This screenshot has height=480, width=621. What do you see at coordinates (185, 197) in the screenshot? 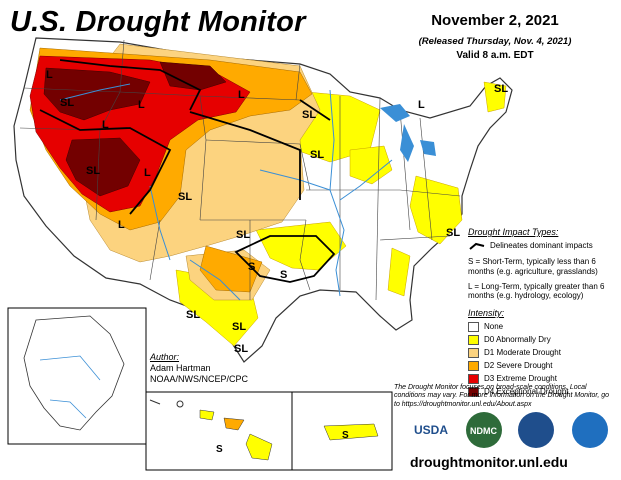
I see `label-sl-co: SL` at bounding box center [185, 197].